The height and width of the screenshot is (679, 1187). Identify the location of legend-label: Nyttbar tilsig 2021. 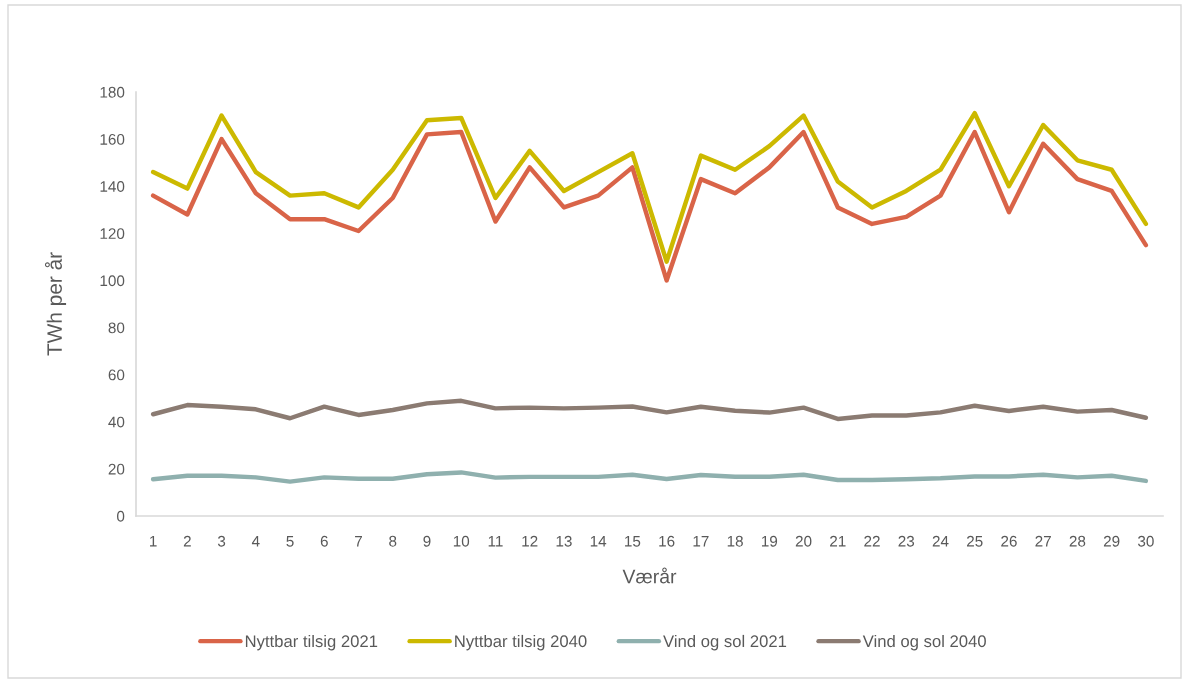
(311, 642).